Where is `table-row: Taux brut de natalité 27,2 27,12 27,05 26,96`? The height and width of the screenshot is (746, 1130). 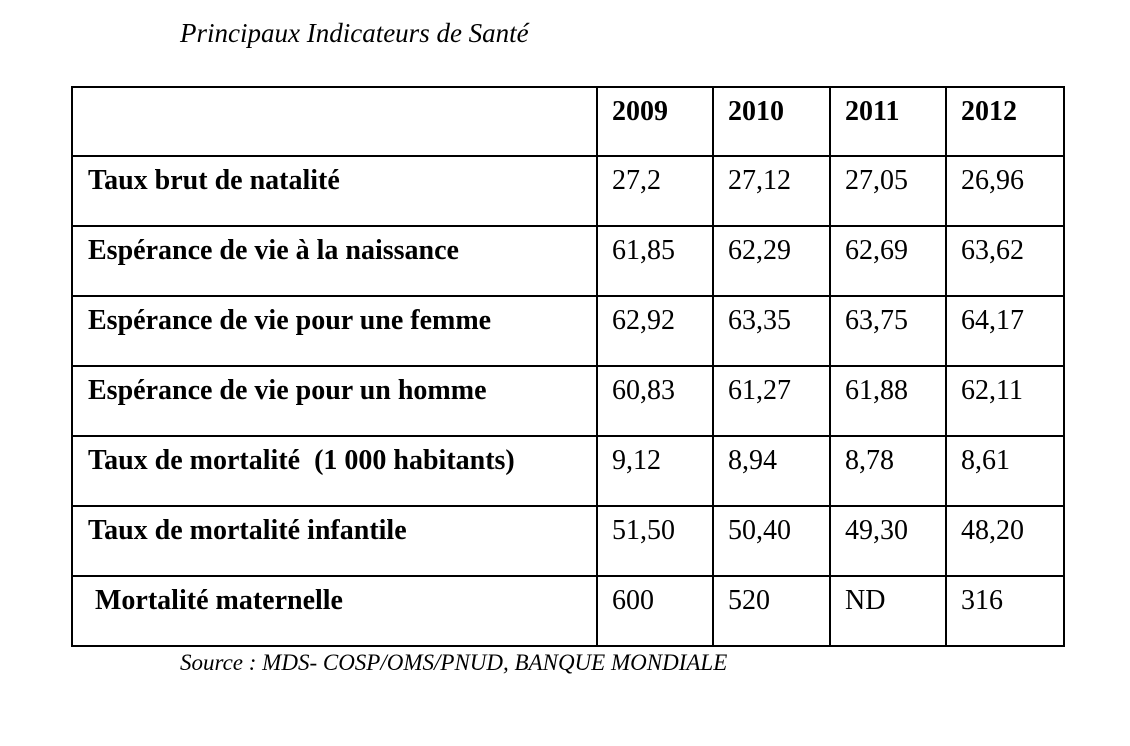
table-row: Taux brut de natalité 27,2 27,12 27,05 26,96 is located at coordinates (568, 191).